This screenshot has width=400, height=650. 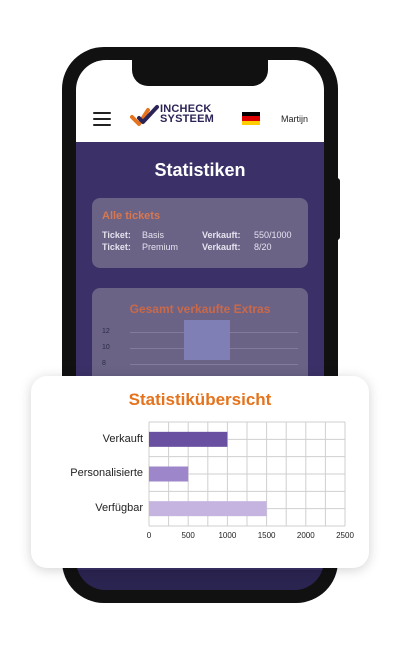 What do you see at coordinates (208, 509) in the screenshot?
I see `bar-verfügbar` at bounding box center [208, 509].